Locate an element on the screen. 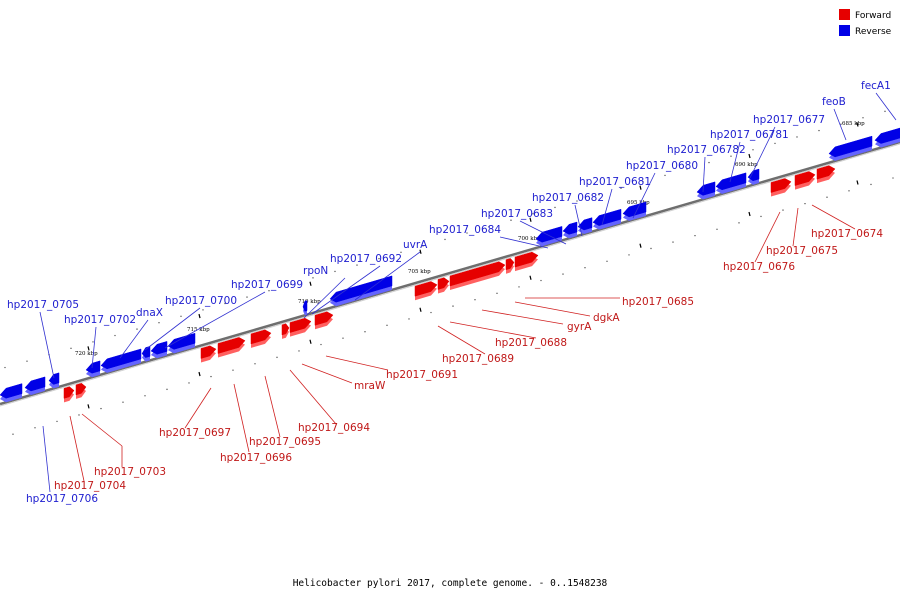  kbp-715: 715 kbp is located at coordinates (198, 330).